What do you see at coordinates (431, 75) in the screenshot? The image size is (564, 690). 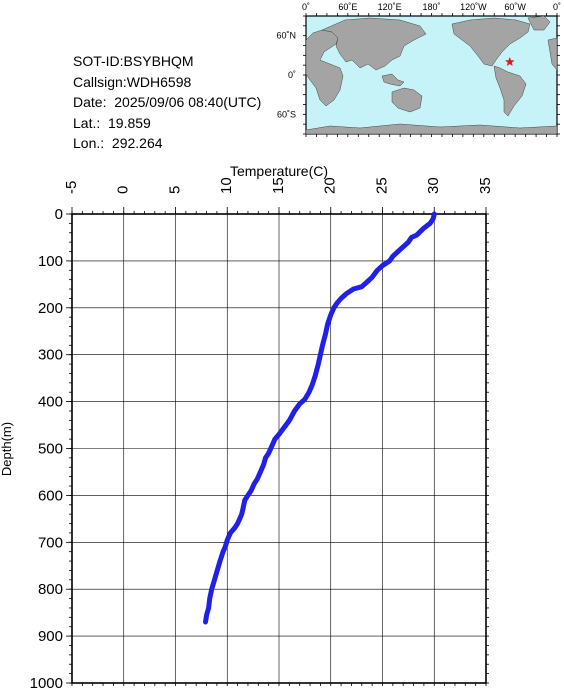 I see `map-frame-ticks` at bounding box center [431, 75].